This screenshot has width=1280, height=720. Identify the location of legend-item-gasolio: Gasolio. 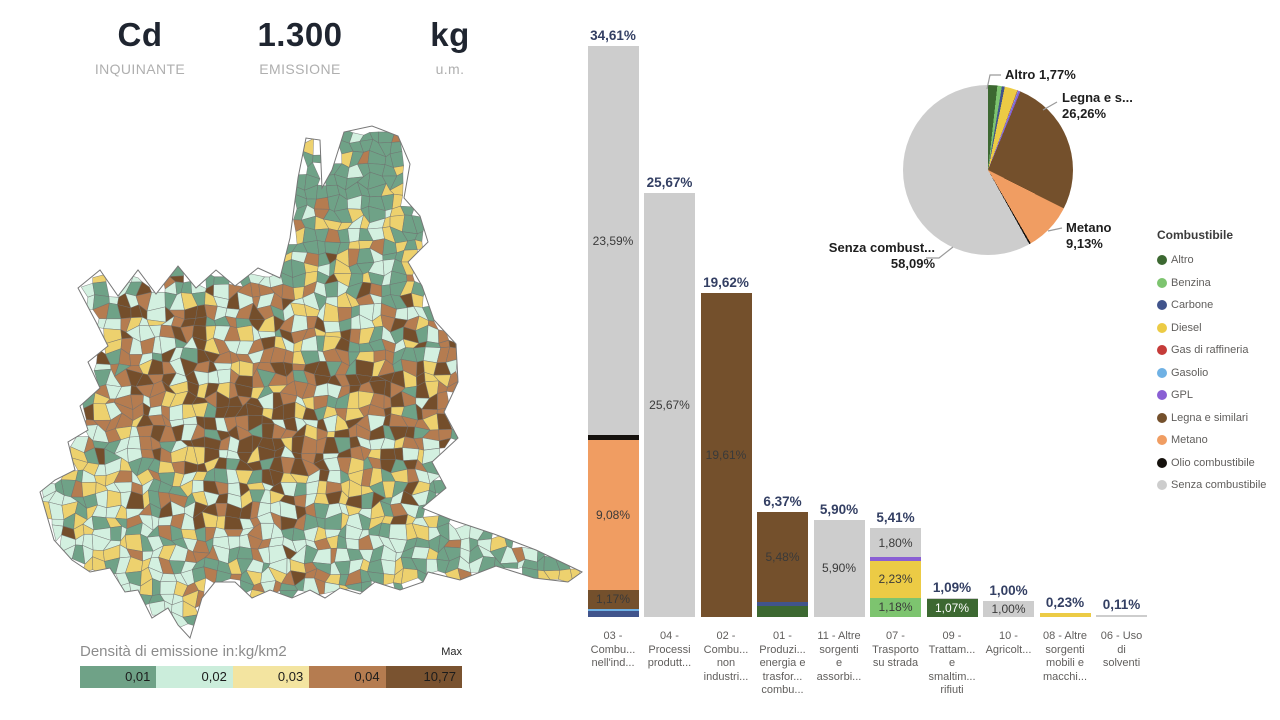
(1217, 373).